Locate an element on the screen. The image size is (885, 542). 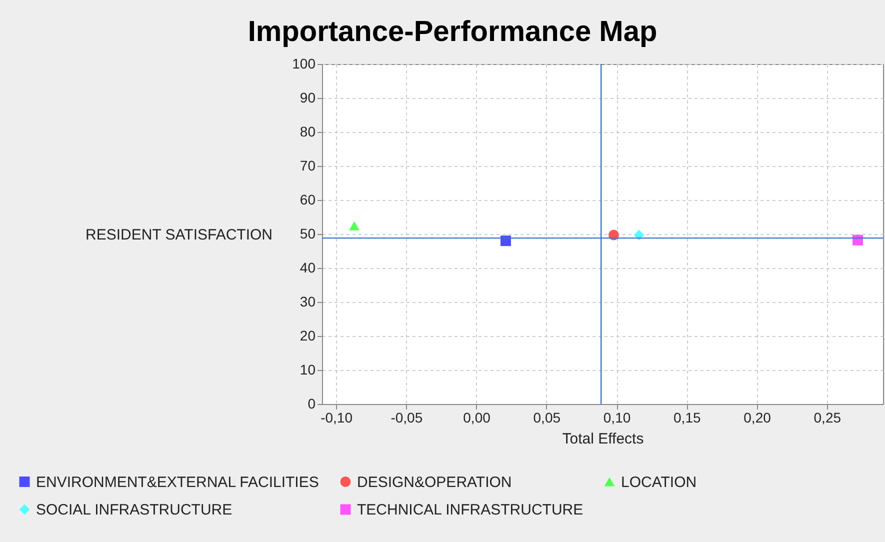
y-axis-title: RESIDENT SATISFACTION is located at coordinates (179, 235).